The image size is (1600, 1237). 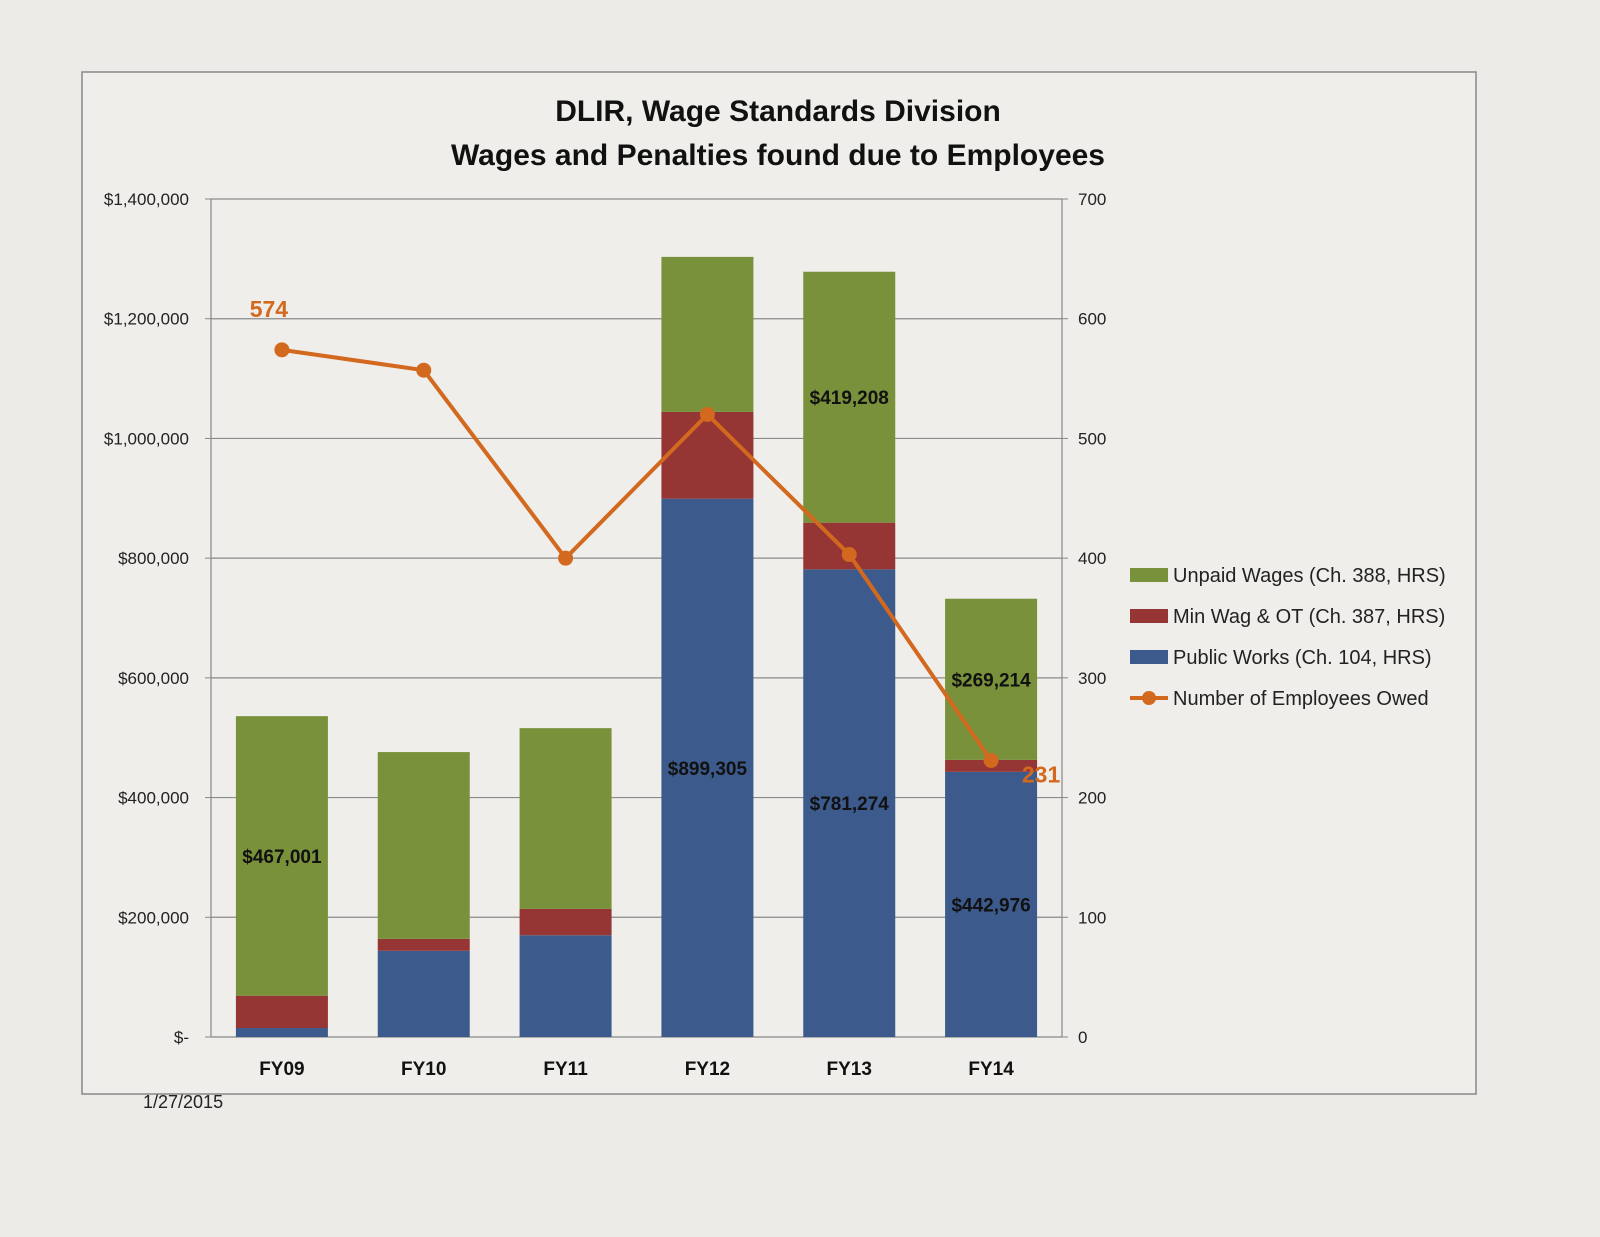 What do you see at coordinates (1309, 617) in the screenshot?
I see `legend-label: Min Wag & OT (Ch. 387, HRS)` at bounding box center [1309, 617].